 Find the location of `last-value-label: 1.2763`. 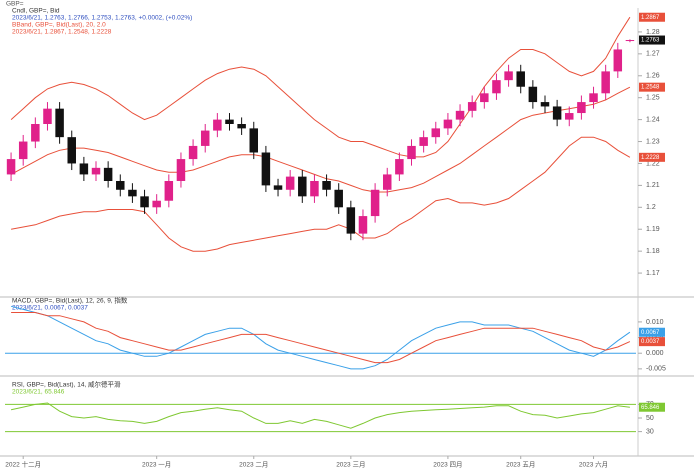

last-value-label: 1.2763 is located at coordinates (650, 41).